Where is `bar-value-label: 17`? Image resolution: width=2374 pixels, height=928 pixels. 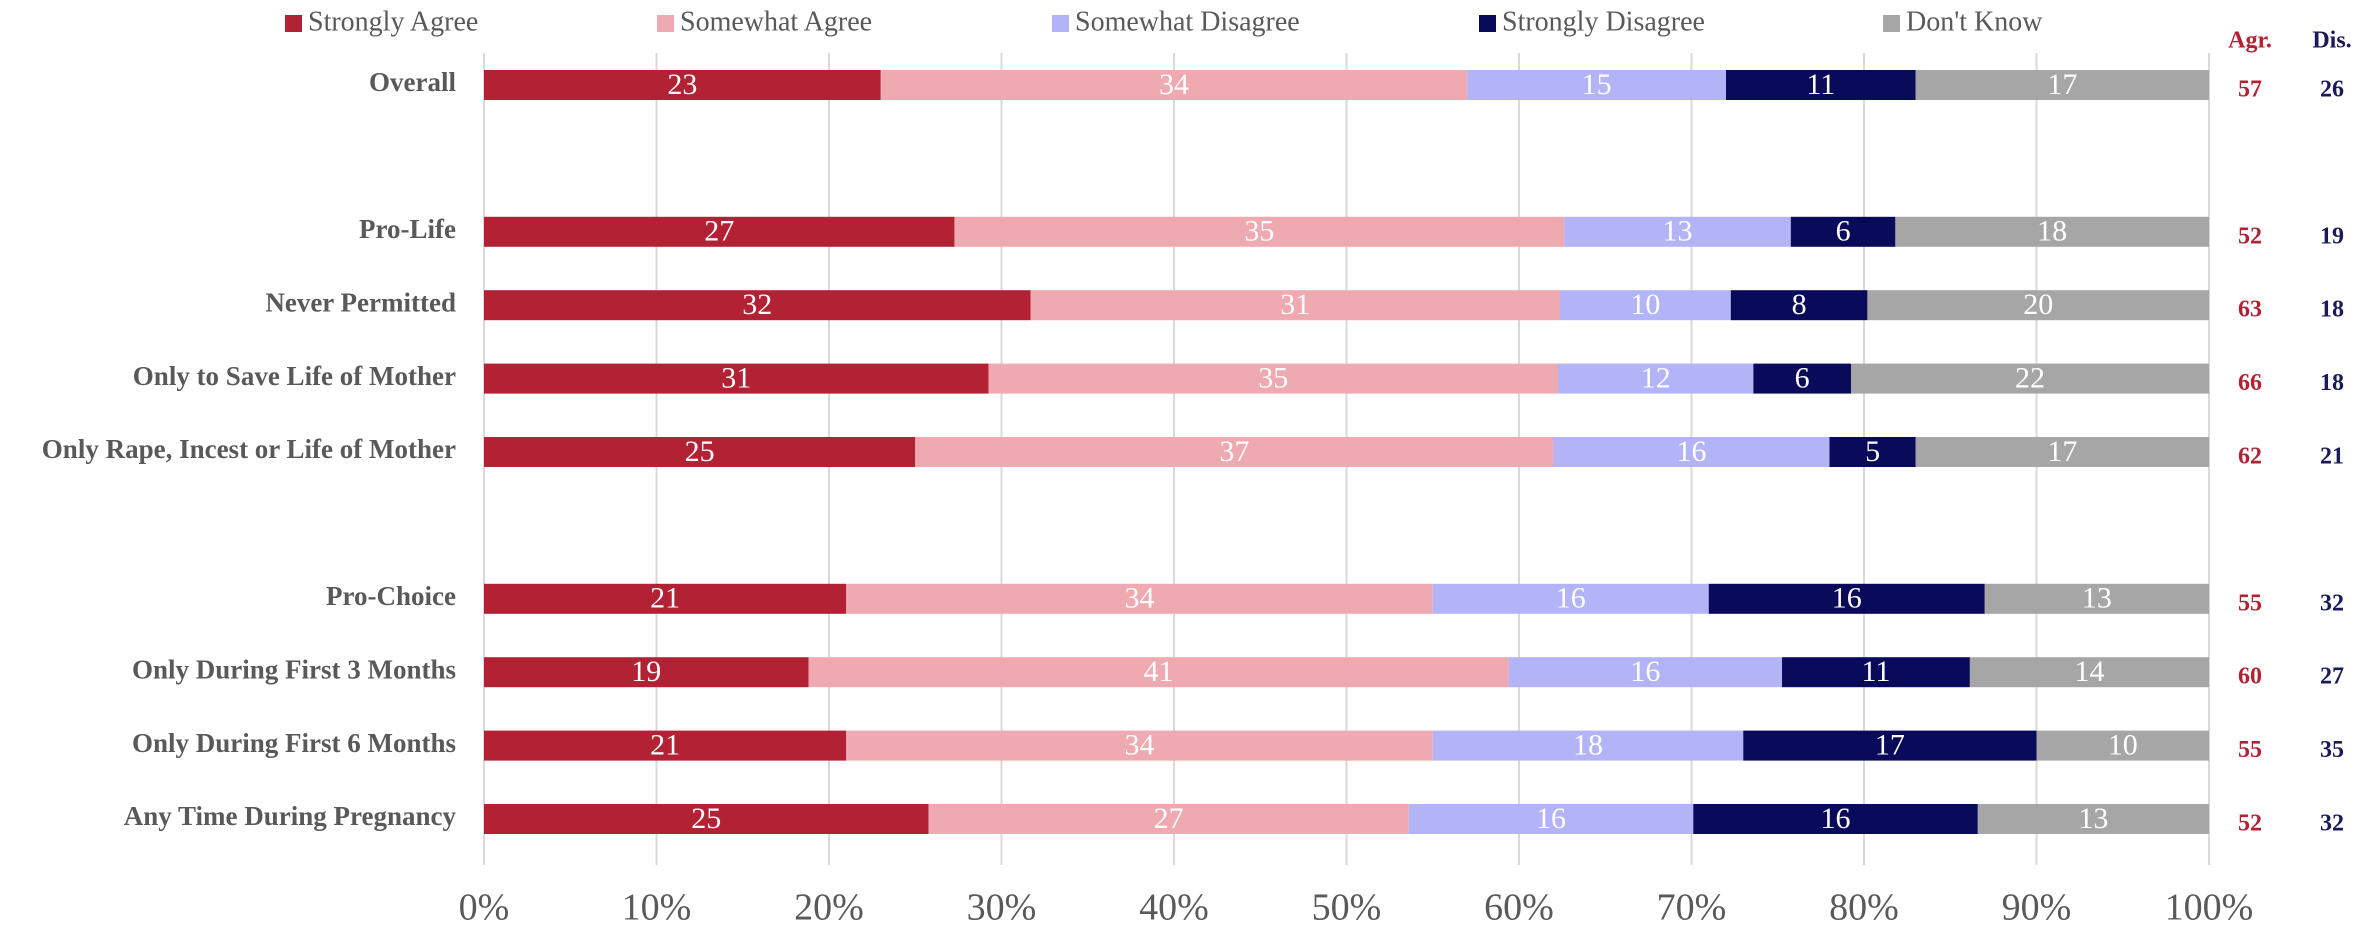 bar-value-label: 17 is located at coordinates (1890, 744).